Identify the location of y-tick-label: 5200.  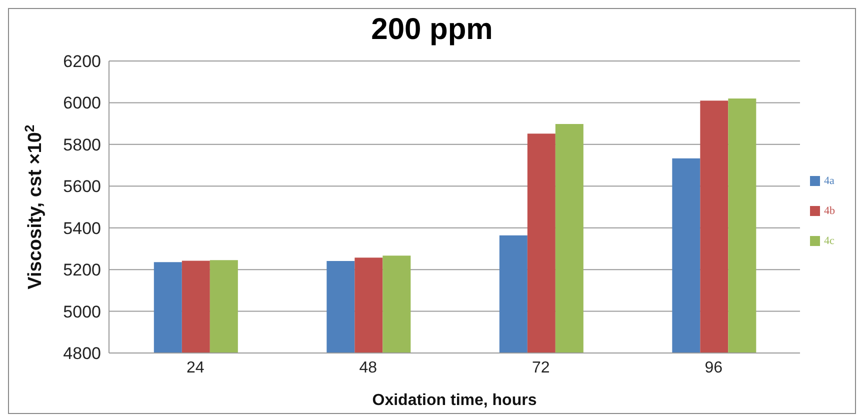
(82, 270).